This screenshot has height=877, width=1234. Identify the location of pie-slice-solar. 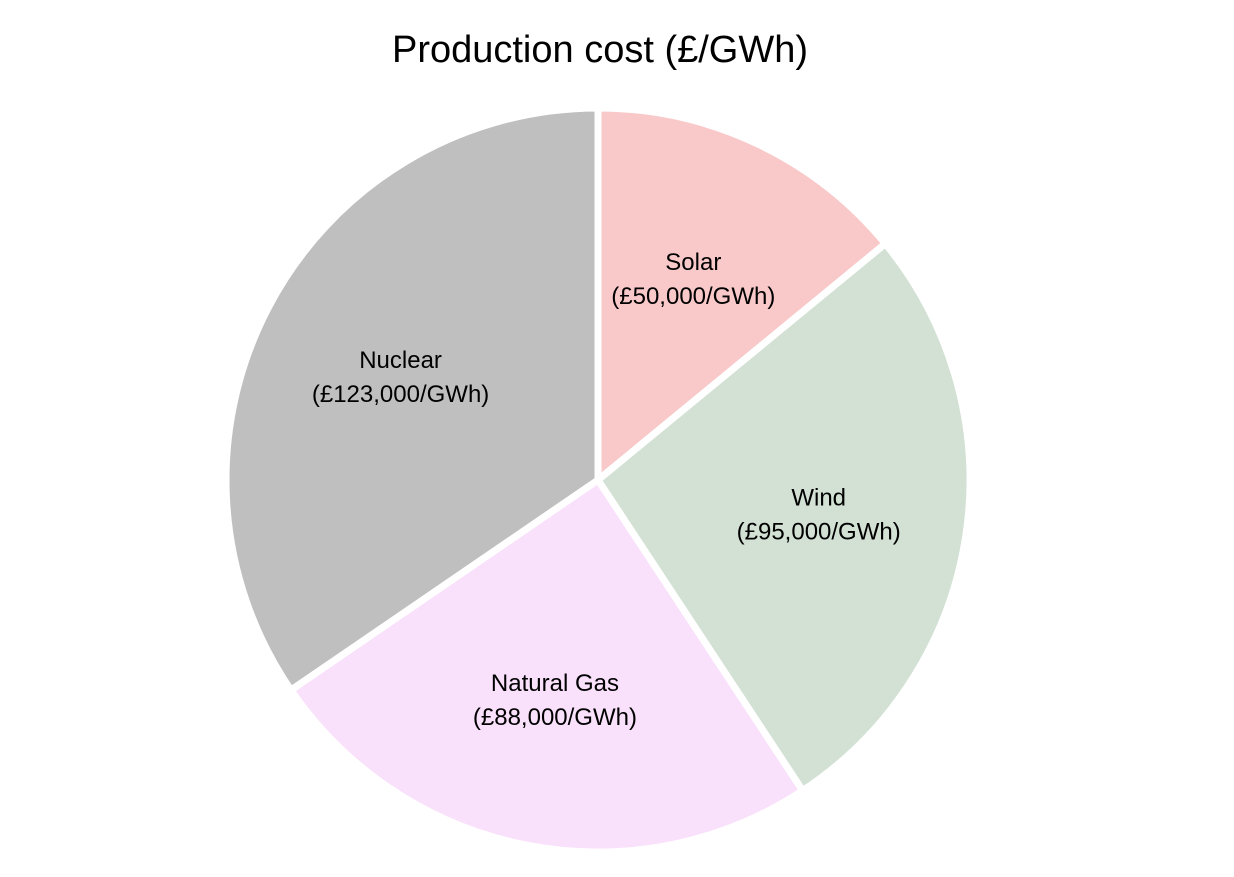
(742, 296).